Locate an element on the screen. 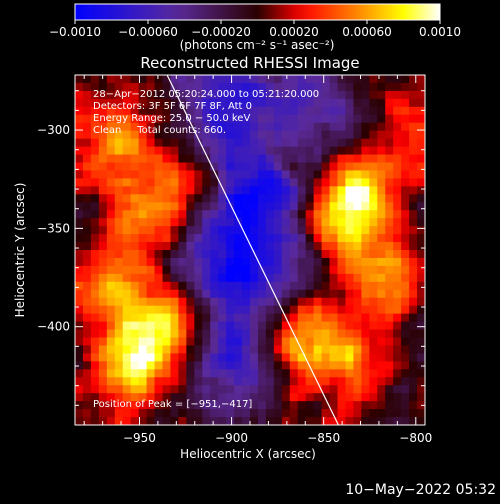 This screenshot has height=504, width=500. colorbar-tick-label: −0.0010 is located at coordinates (75, 32).